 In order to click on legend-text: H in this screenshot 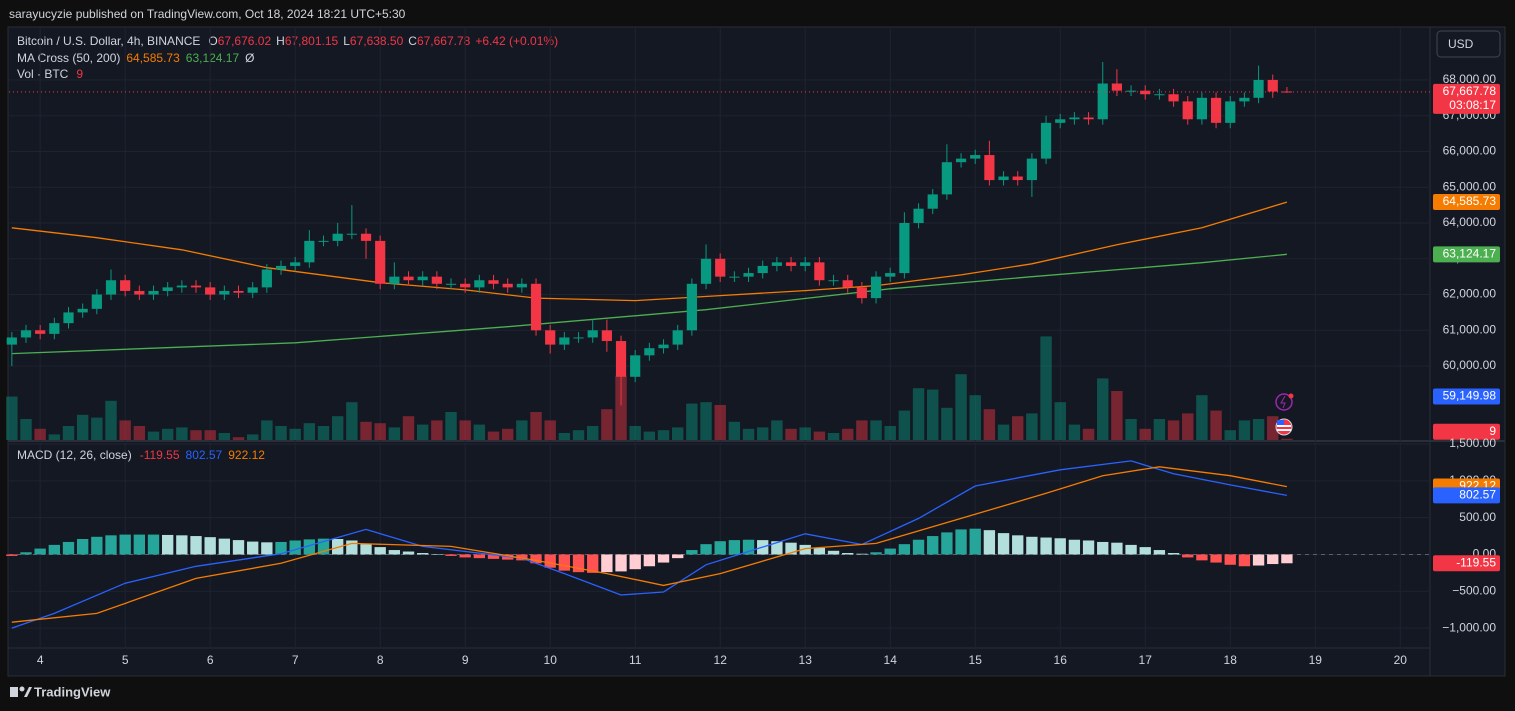, I will do `click(280, 41)`.